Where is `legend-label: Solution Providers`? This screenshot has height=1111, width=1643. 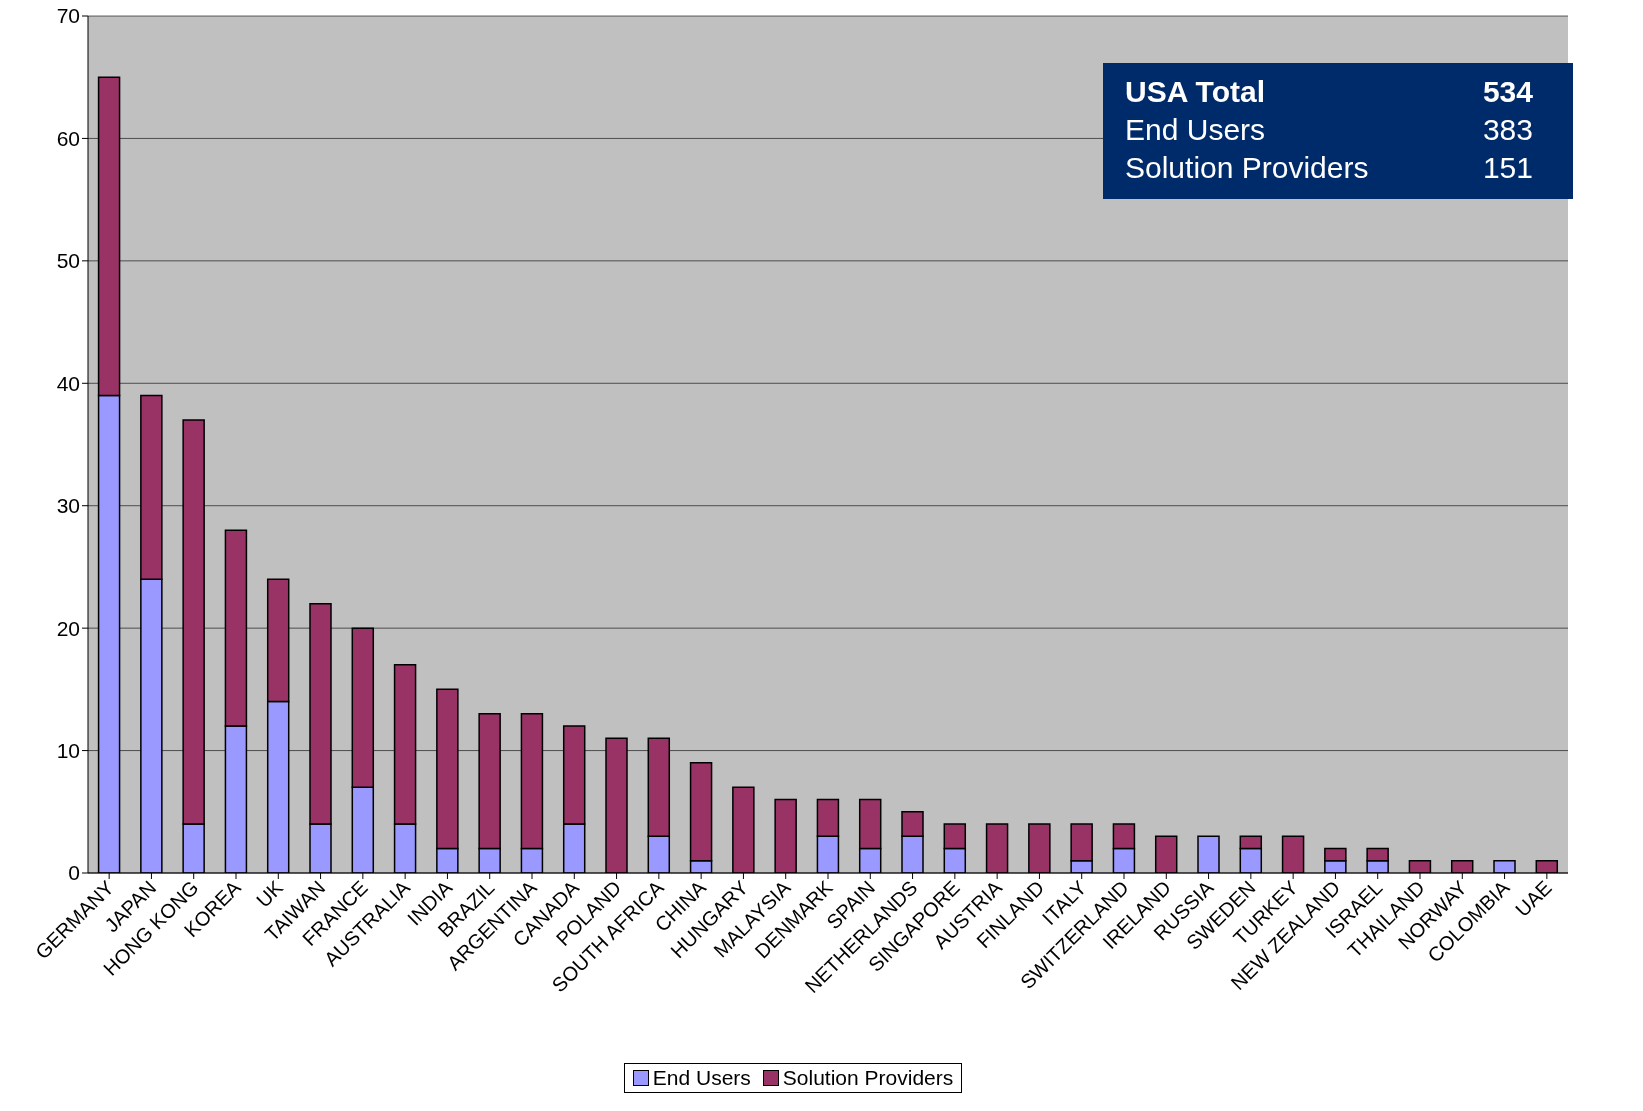
legend-label: Solution Providers is located at coordinates (867, 1078).